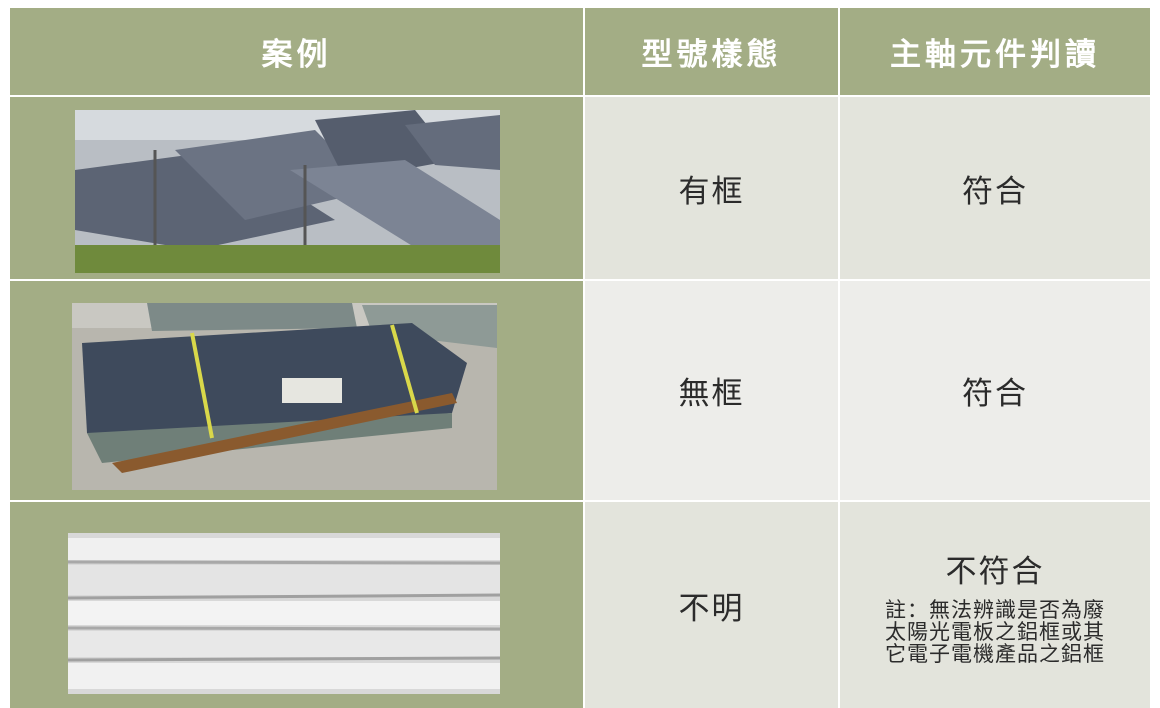  What do you see at coordinates (711, 390) in the screenshot?
I see `type-cell: 無框` at bounding box center [711, 390].